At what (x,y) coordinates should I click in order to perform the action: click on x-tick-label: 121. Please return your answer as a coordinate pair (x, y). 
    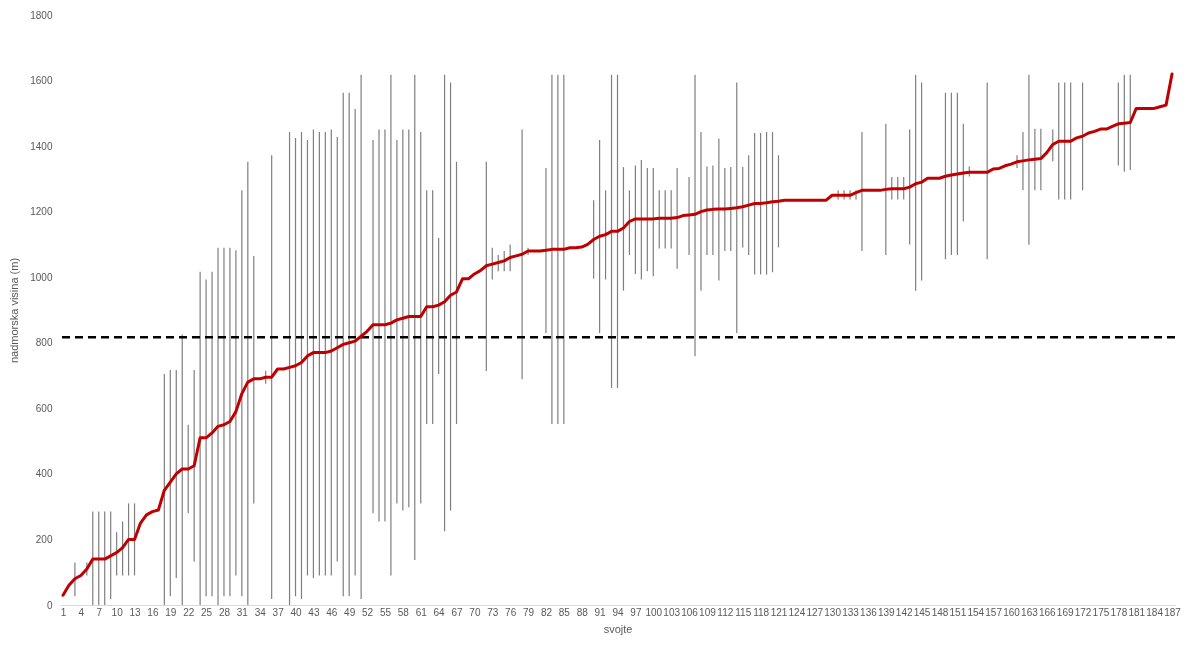
    Looking at the image, I should click on (779, 612).